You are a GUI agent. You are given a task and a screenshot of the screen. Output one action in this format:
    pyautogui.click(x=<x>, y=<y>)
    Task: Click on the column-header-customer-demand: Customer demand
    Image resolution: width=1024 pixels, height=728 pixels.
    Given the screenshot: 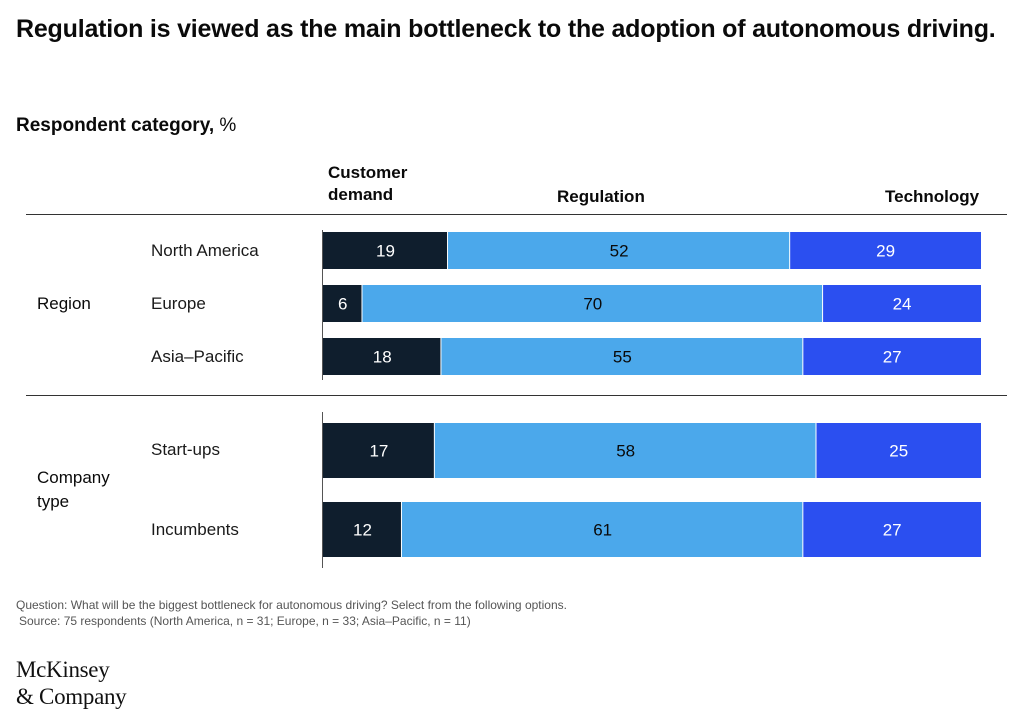 What is the action you would take?
    pyautogui.click(x=368, y=183)
    